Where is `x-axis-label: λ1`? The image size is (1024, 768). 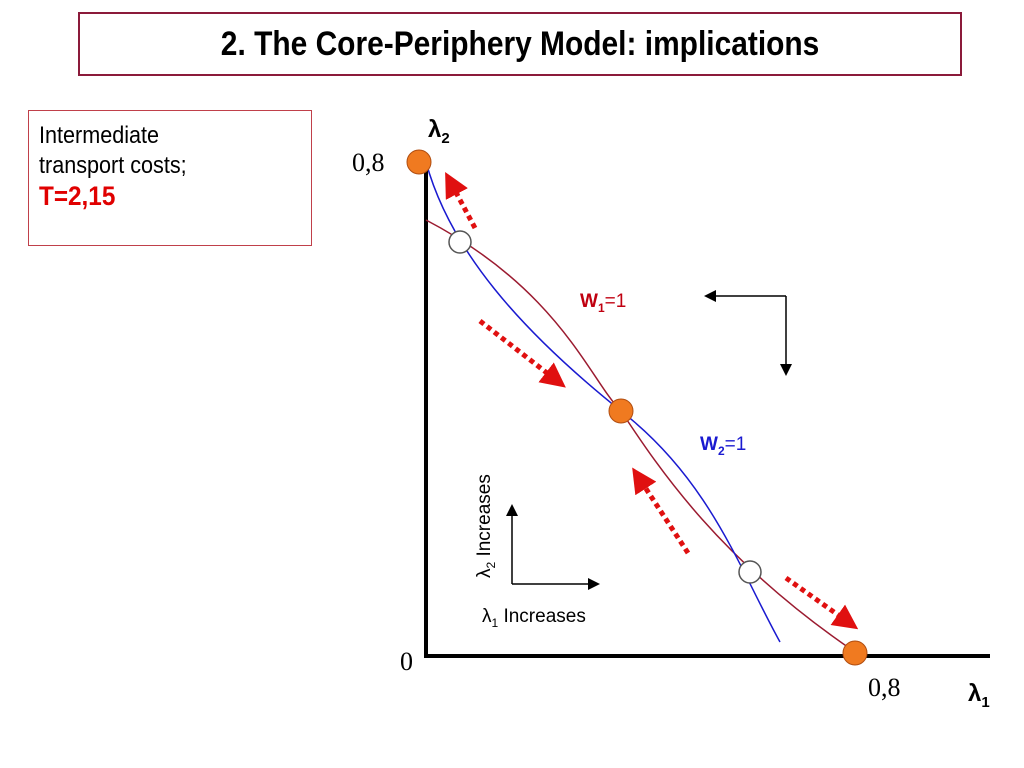 x-axis-label: λ1 is located at coordinates (979, 695).